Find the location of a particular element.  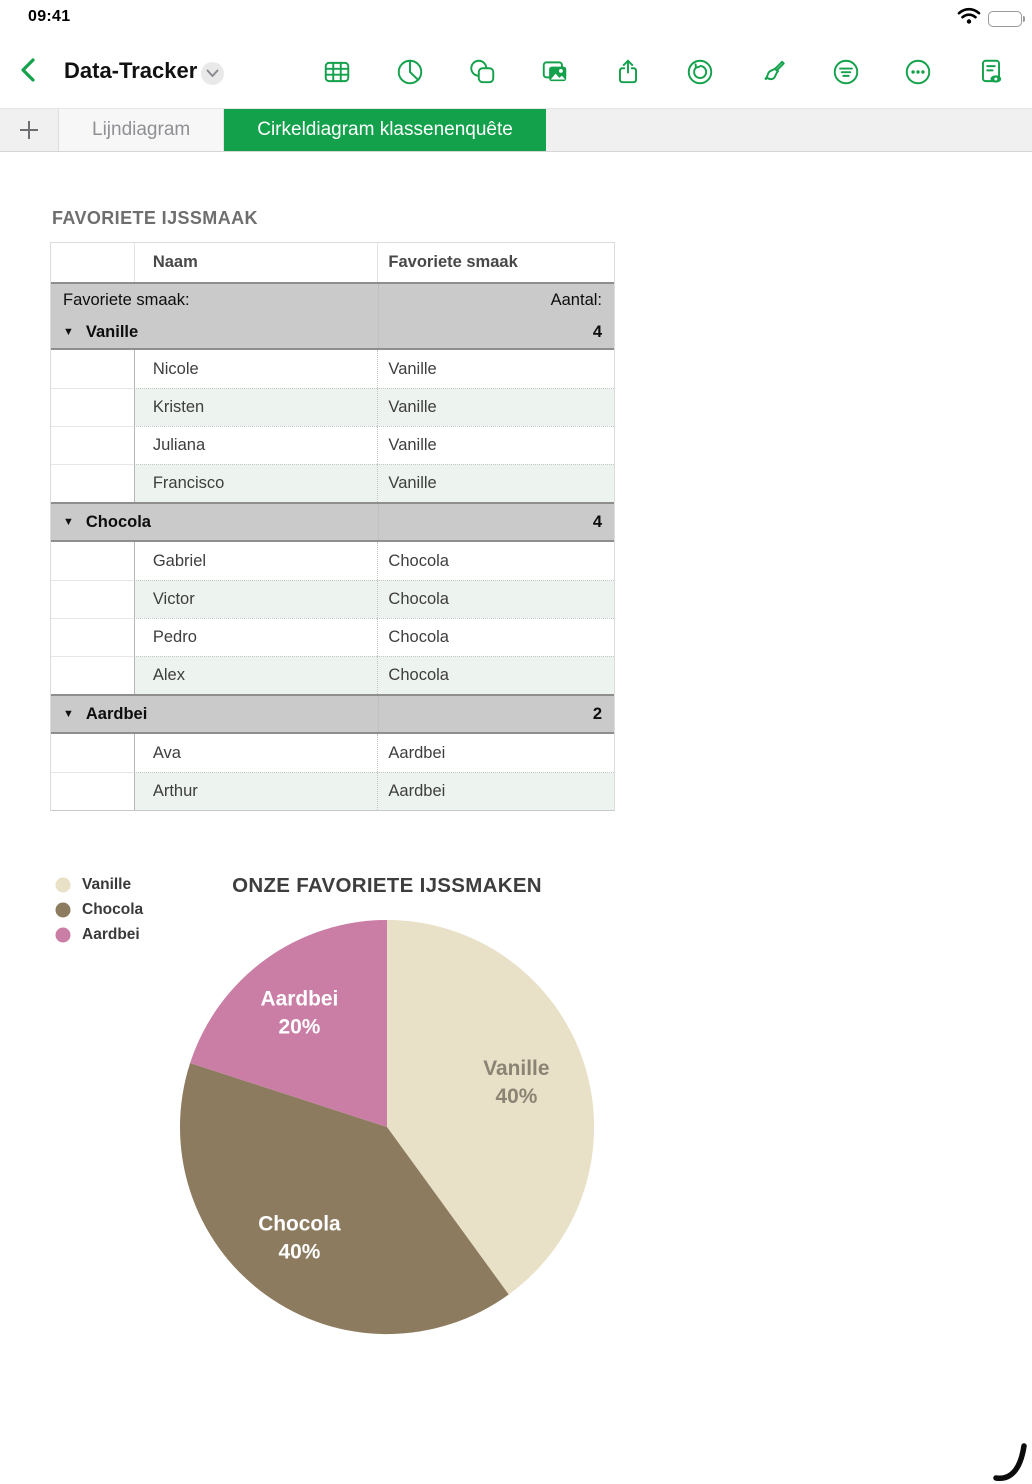

table-row: Victor Chocola is located at coordinates (332, 599).